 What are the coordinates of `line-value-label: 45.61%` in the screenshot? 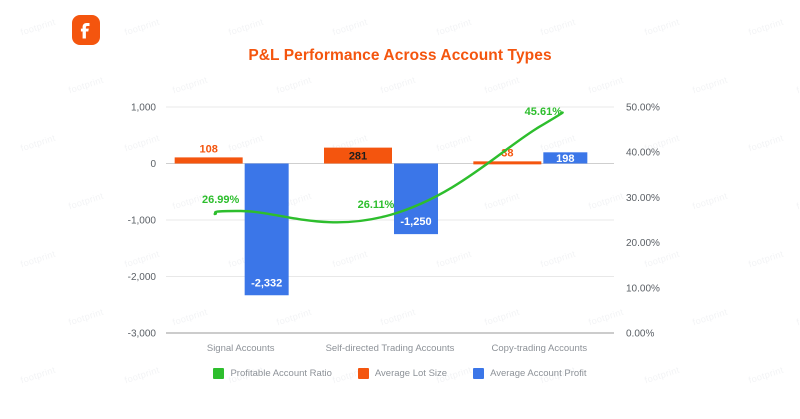 It's located at (544, 112).